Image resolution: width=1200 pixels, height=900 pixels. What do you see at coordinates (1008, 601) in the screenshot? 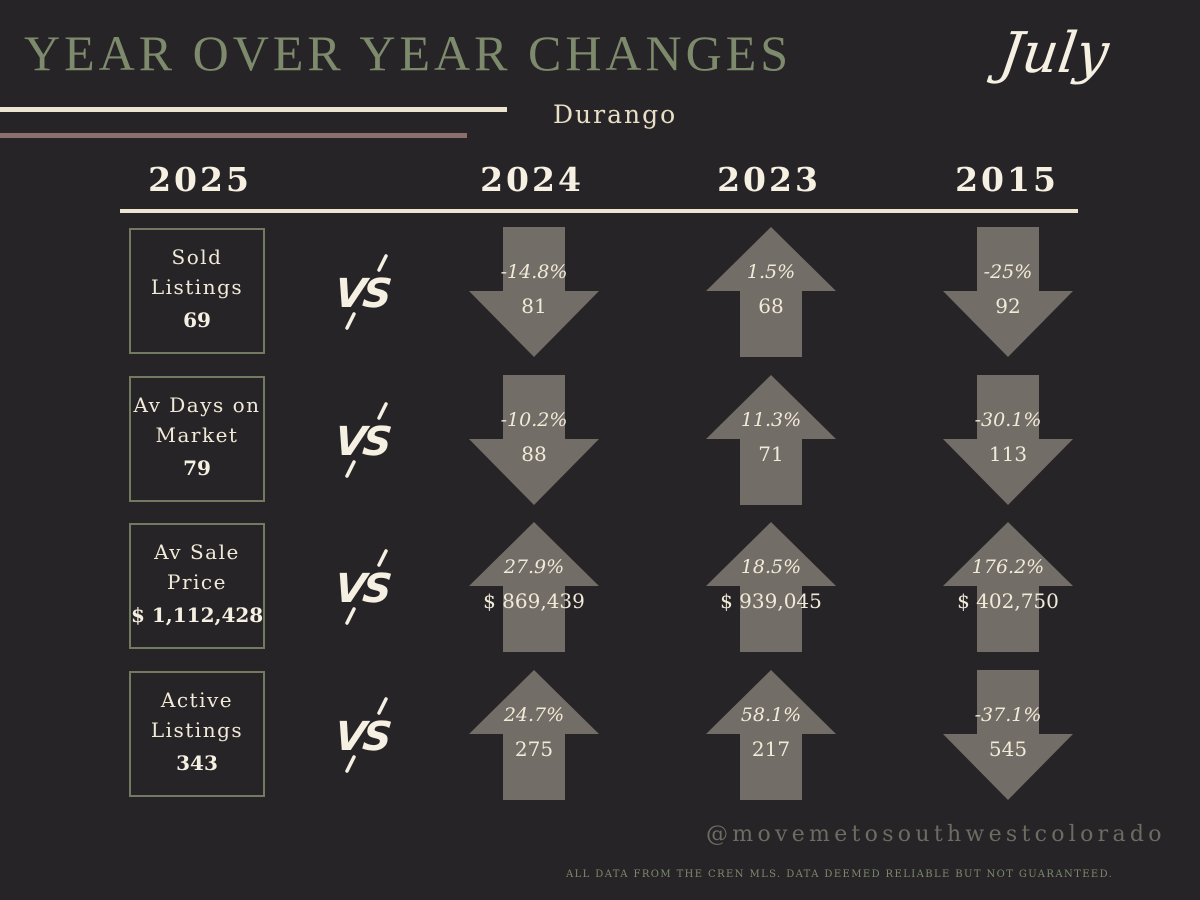
I see `comparison-value: $ 402,750` at bounding box center [1008, 601].